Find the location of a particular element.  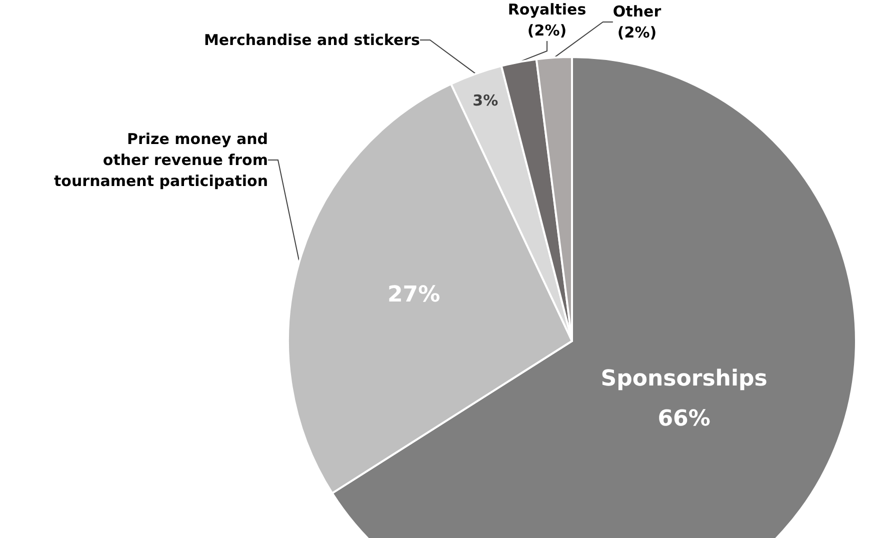

slice-label: Prize money and other revenue from tournament participation is located at coordinates (161, 160).